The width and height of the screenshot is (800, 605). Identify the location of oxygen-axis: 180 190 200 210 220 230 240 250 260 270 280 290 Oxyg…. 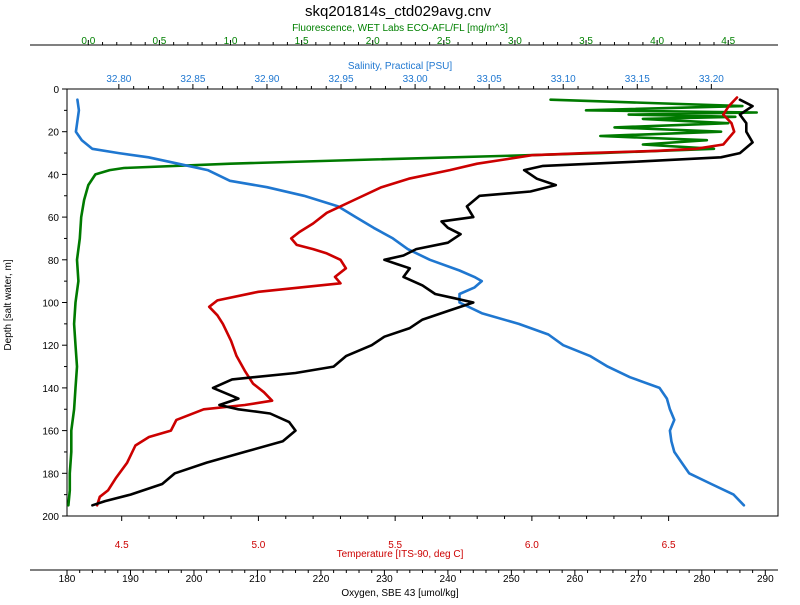
(404, 584).